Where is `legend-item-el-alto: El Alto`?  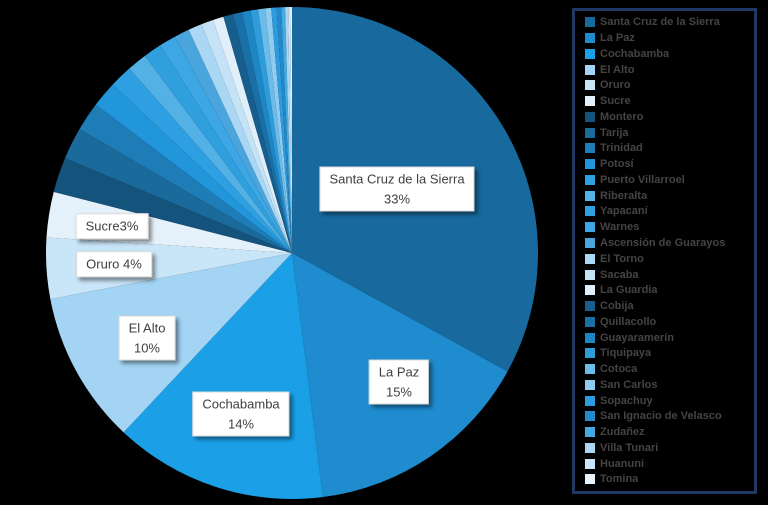
legend-item-el-alto: El Alto is located at coordinates (668, 69).